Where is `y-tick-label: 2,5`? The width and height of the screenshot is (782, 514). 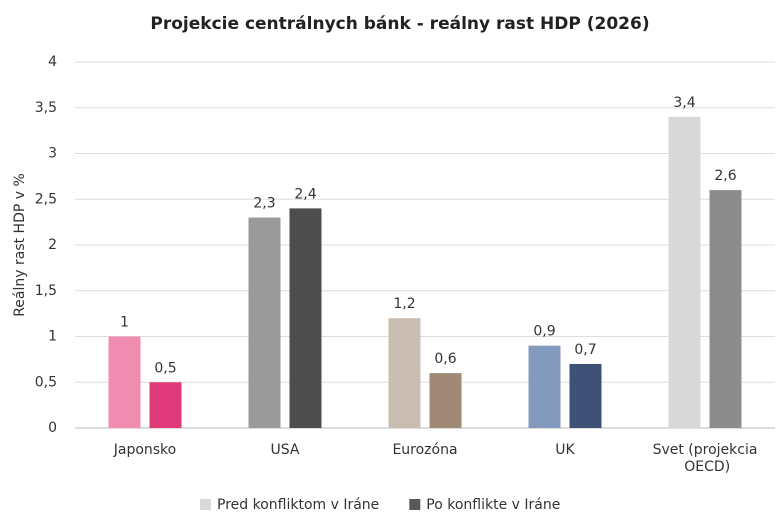
y-tick-label: 2,5 is located at coordinates (46, 199).